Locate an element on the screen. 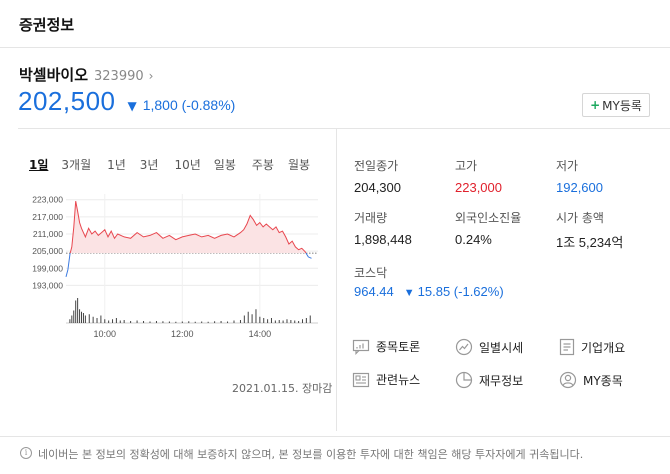  period-tab: 월봉 is located at coordinates (299, 165).